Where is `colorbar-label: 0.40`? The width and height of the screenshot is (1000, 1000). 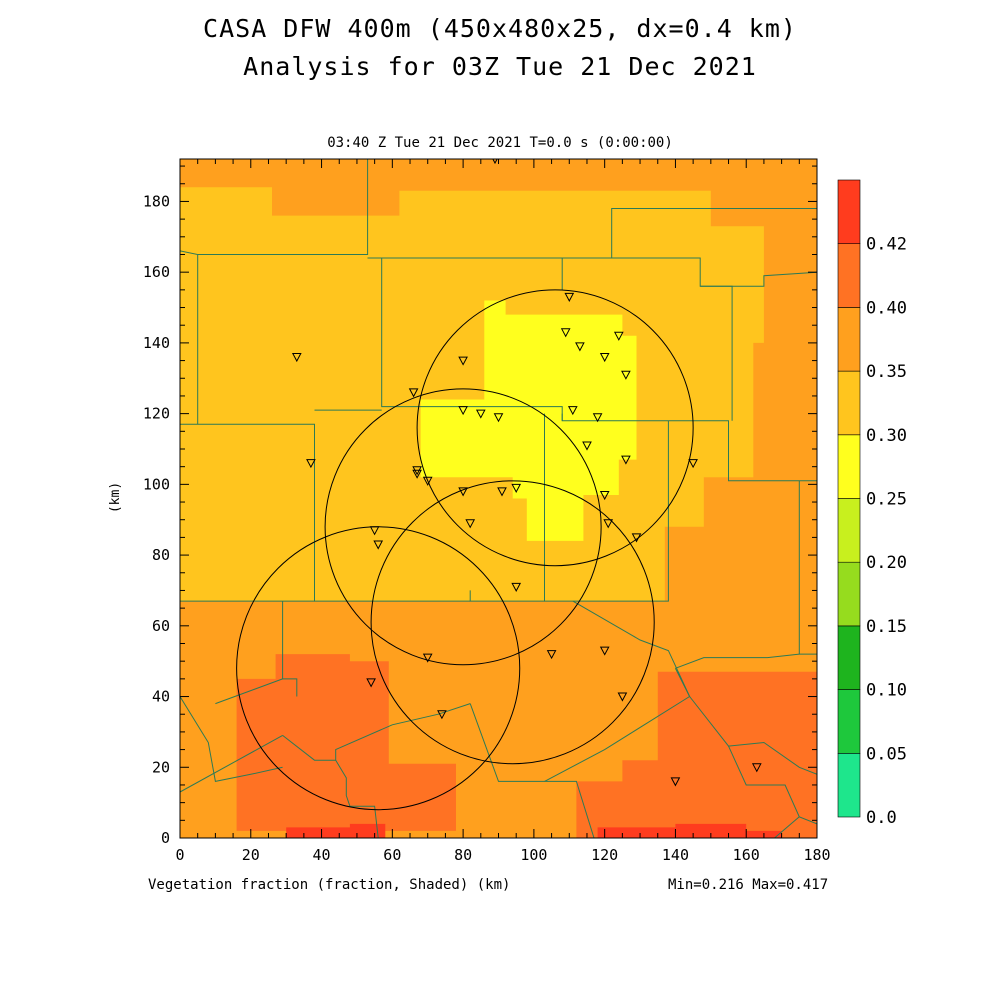
colorbar-label: 0.40 is located at coordinates (886, 308).